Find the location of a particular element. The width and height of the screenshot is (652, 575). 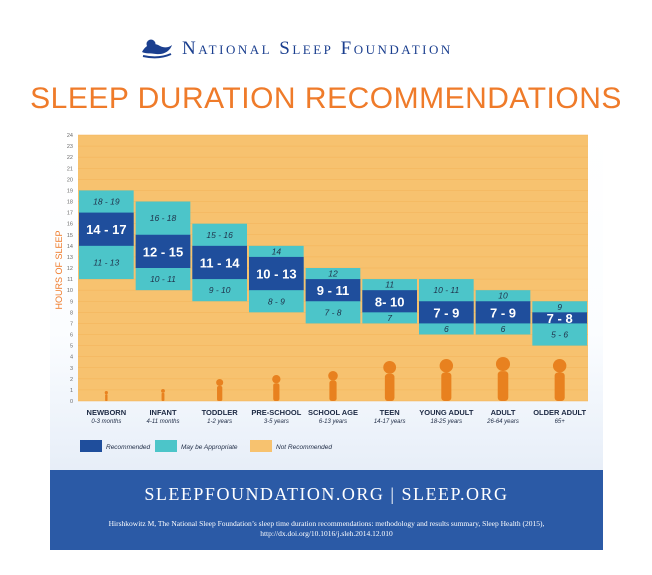

y-tick-label: 1 is located at coordinates (71, 391).